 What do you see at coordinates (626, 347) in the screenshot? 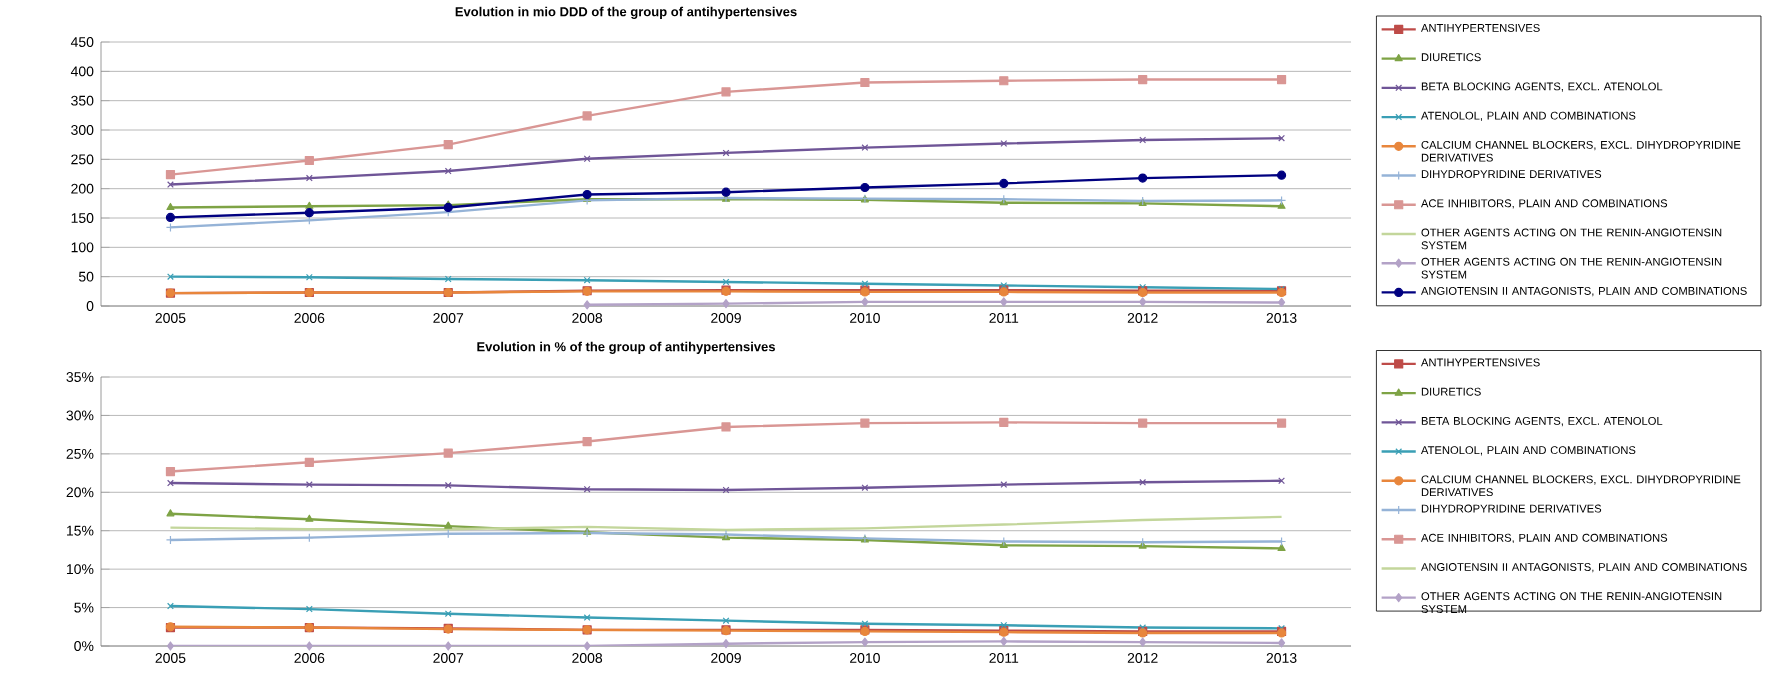
I see `chart-title: Evolution in % of the group of antihypertensives` at bounding box center [626, 347].